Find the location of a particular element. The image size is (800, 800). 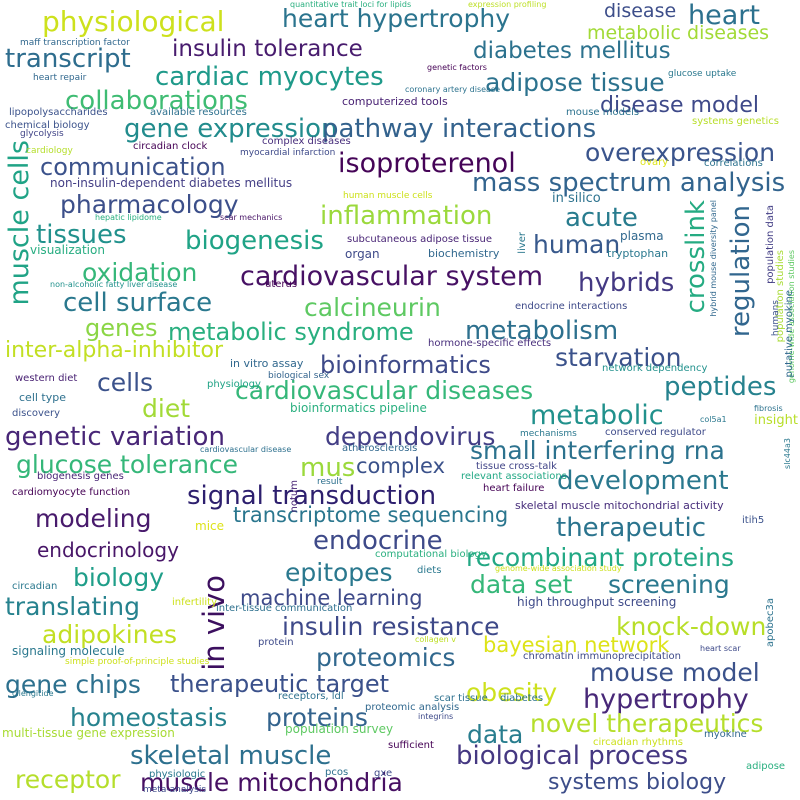

word-cells: cells is located at coordinates (125, 382).